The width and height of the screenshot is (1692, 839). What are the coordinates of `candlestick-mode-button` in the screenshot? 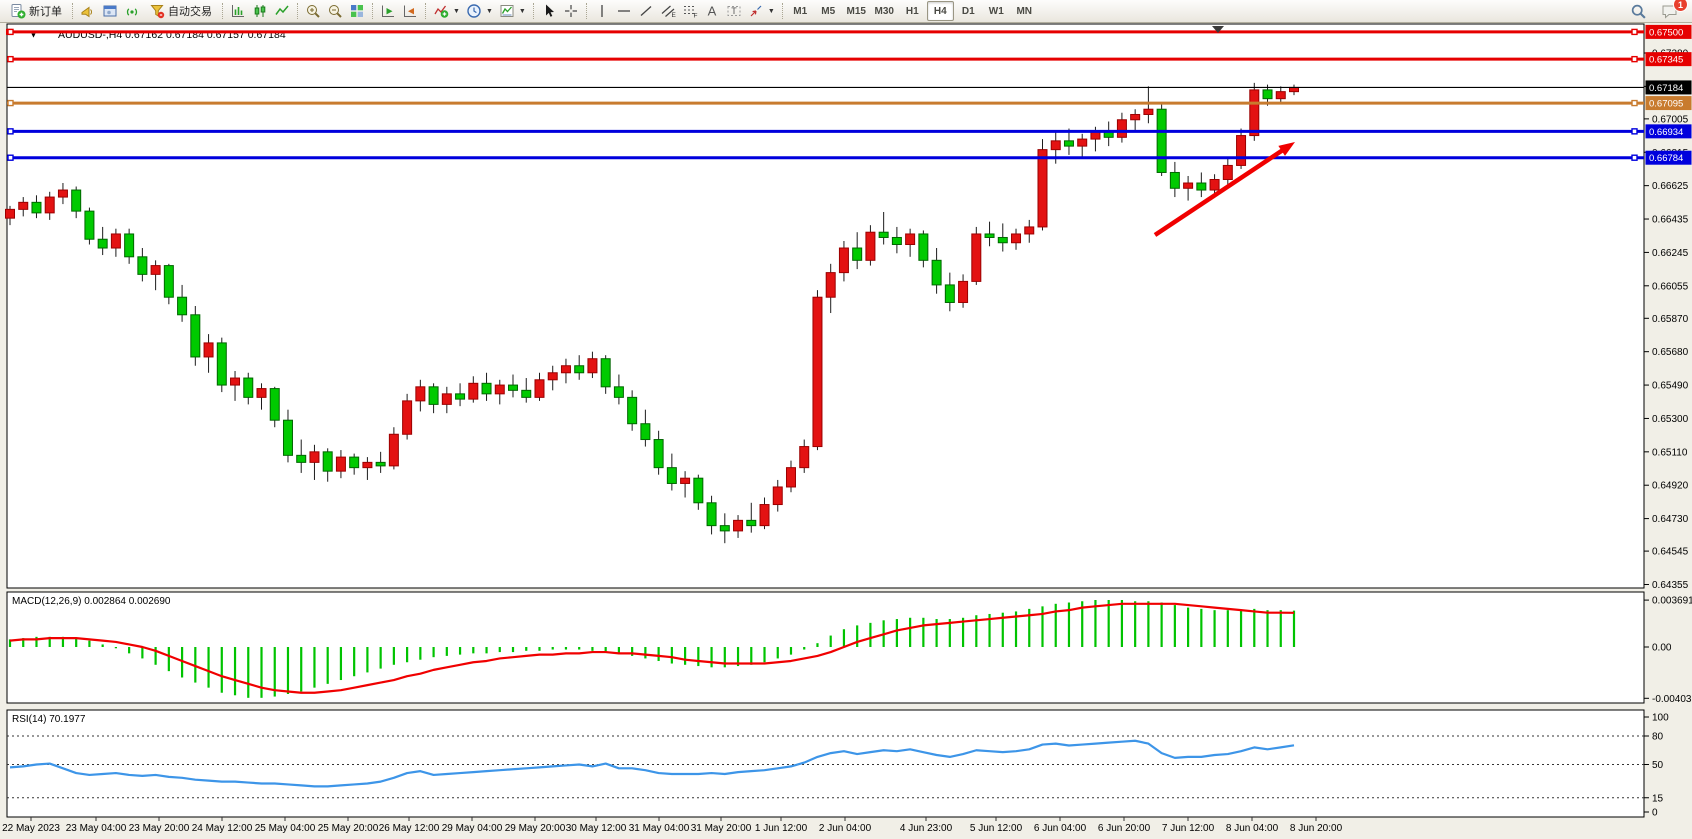 It's located at (260, 11).